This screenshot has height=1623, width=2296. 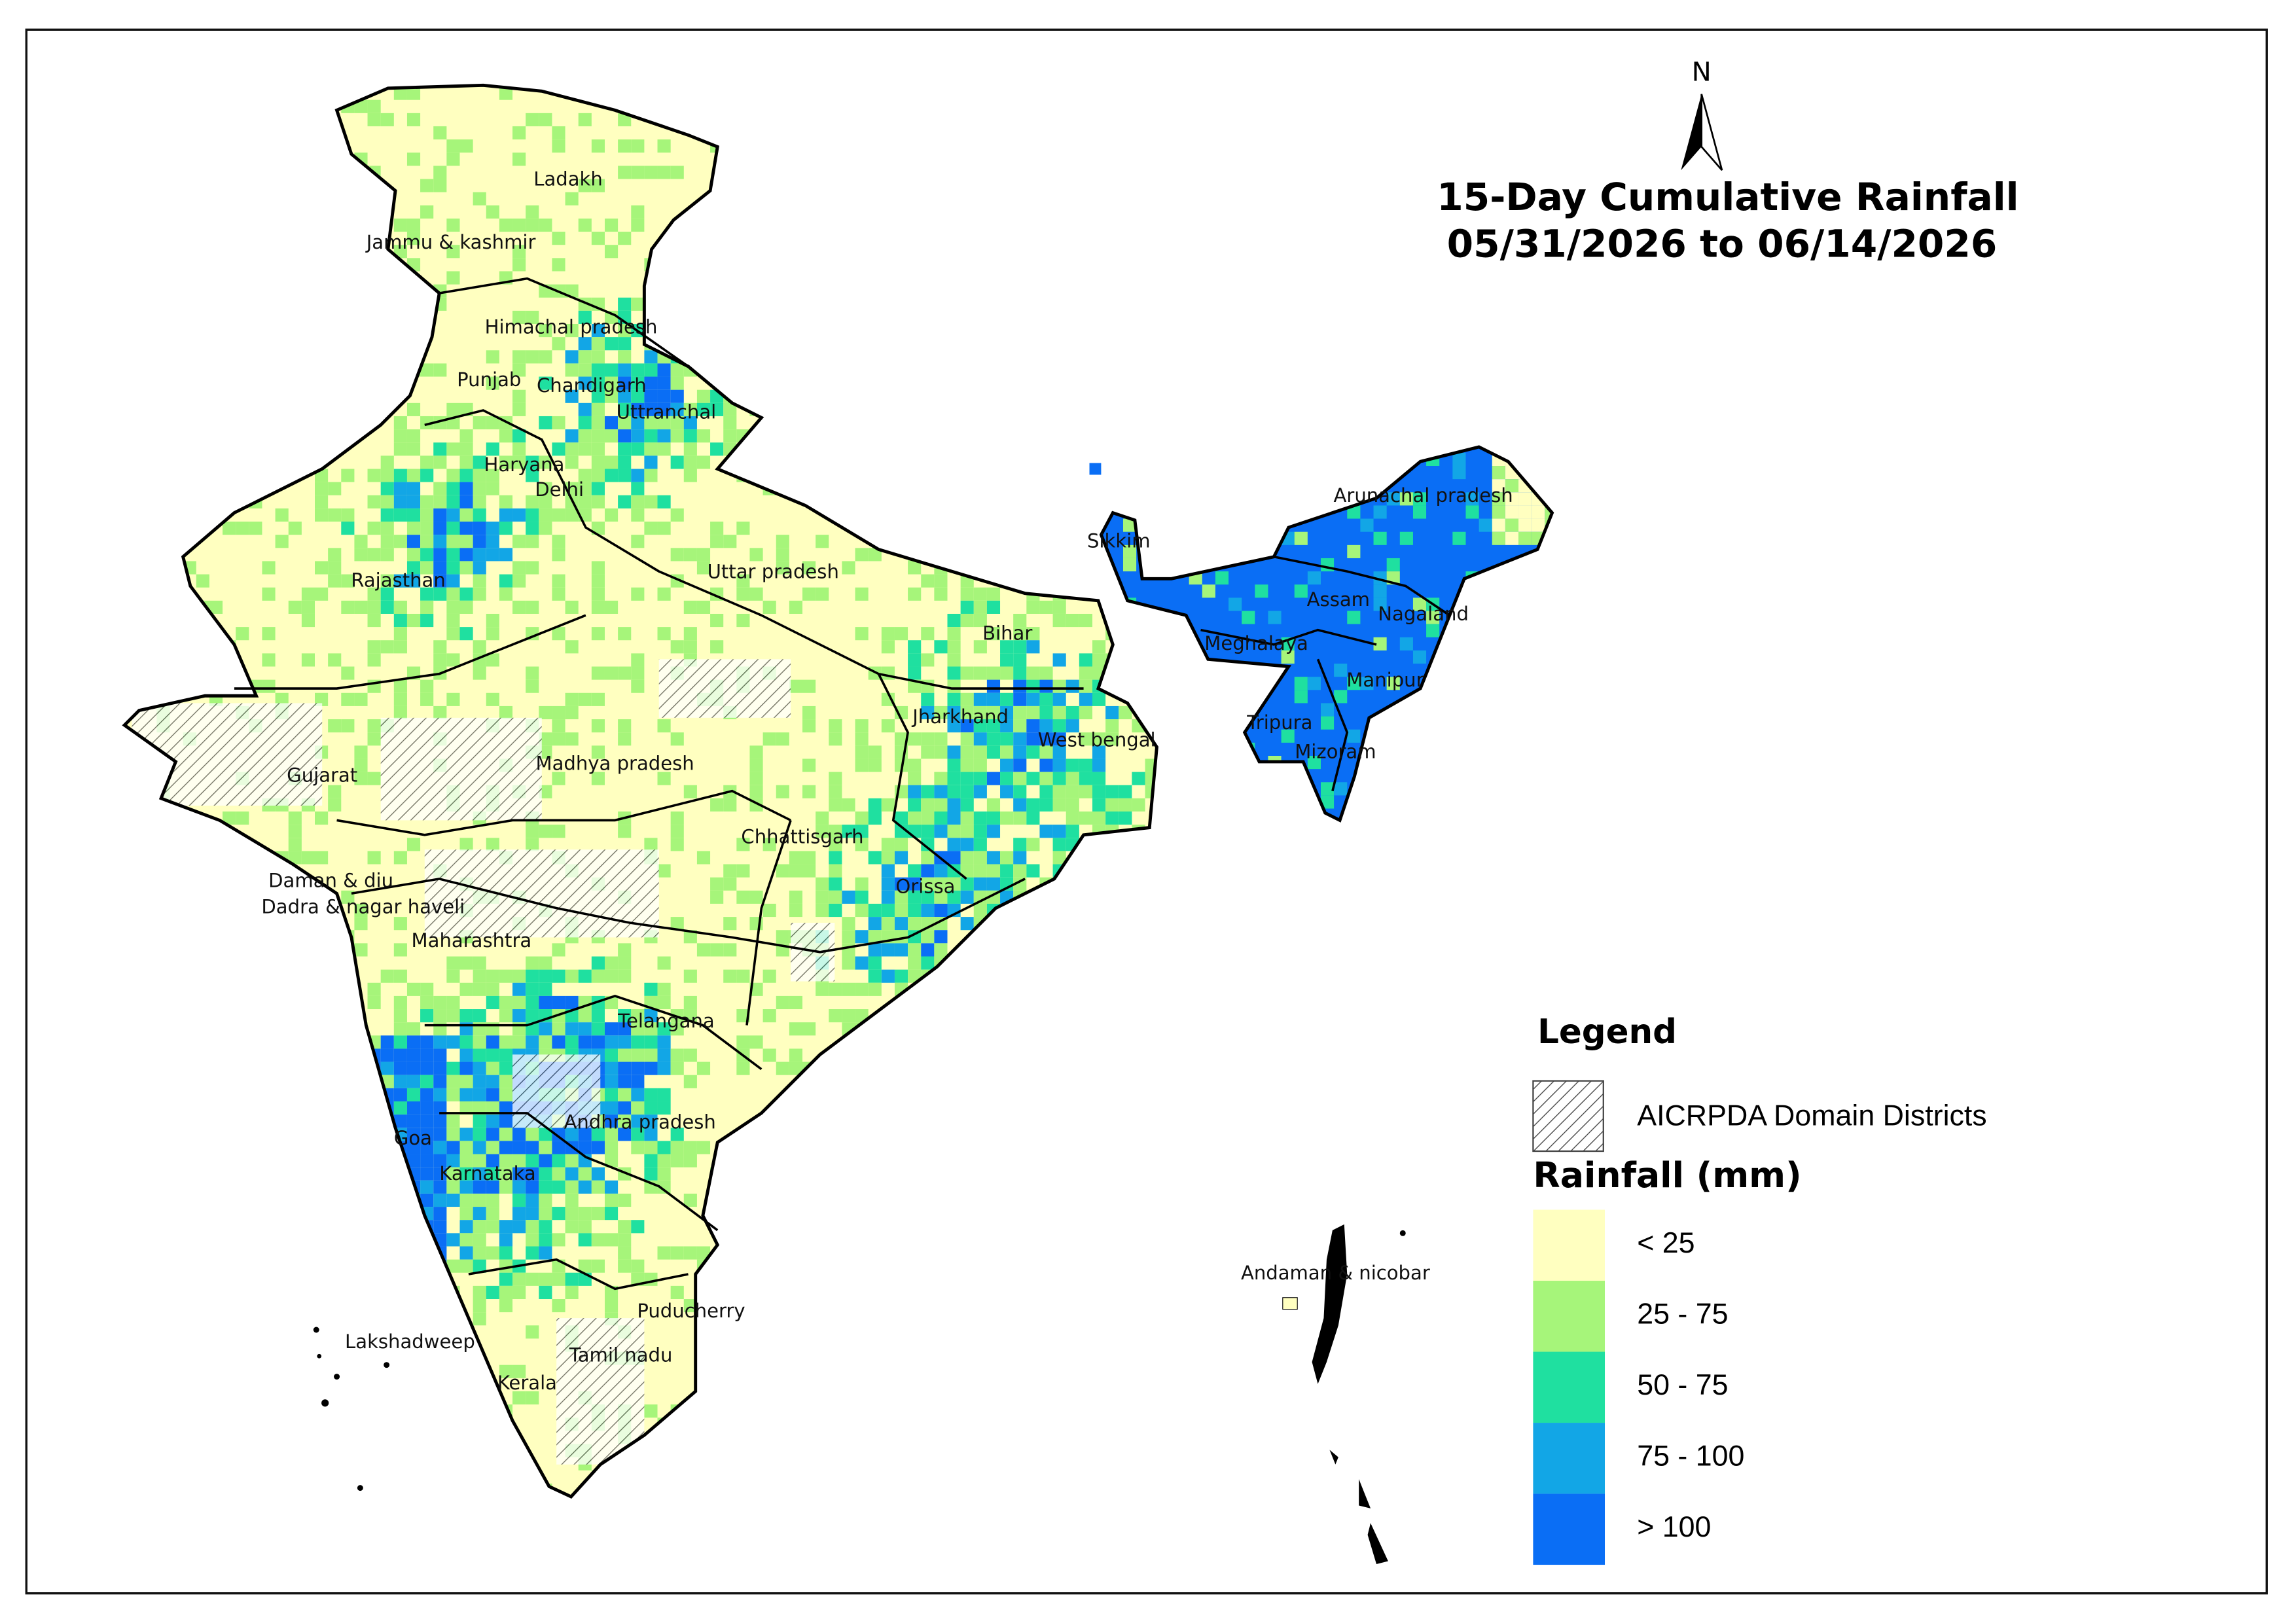 I want to click on domain-hatch, so click(x=813, y=952).